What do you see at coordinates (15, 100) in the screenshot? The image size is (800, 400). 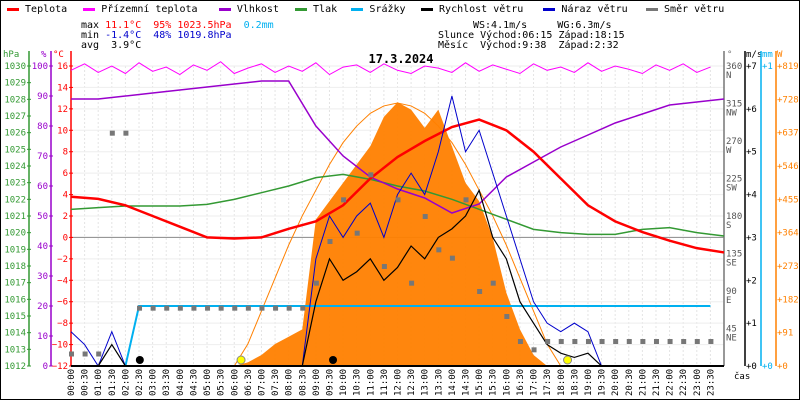 I see `tick-label: 1028` at bounding box center [15, 100].